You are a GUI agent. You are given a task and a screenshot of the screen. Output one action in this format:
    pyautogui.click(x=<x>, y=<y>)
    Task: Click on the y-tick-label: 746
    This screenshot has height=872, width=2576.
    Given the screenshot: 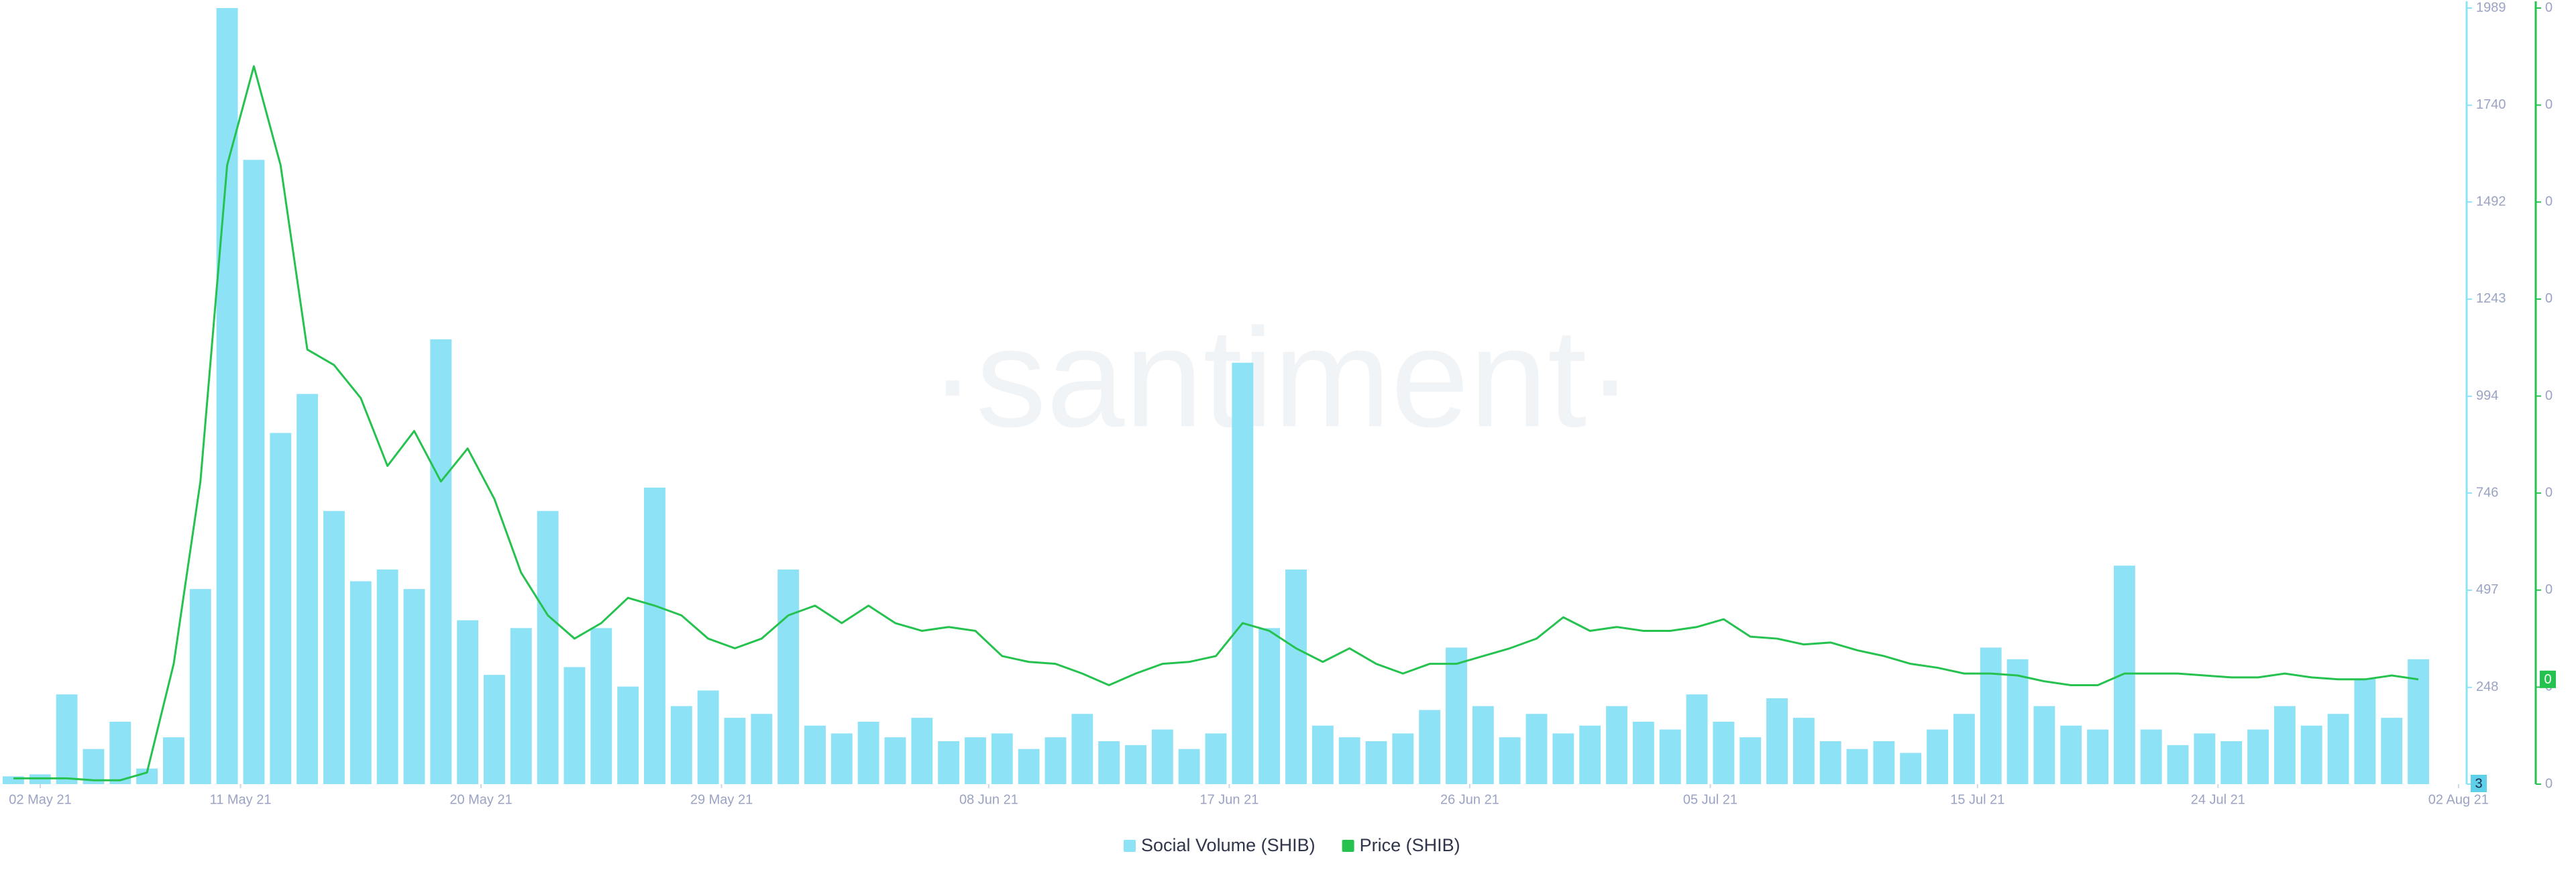 What is the action you would take?
    pyautogui.click(x=2487, y=493)
    